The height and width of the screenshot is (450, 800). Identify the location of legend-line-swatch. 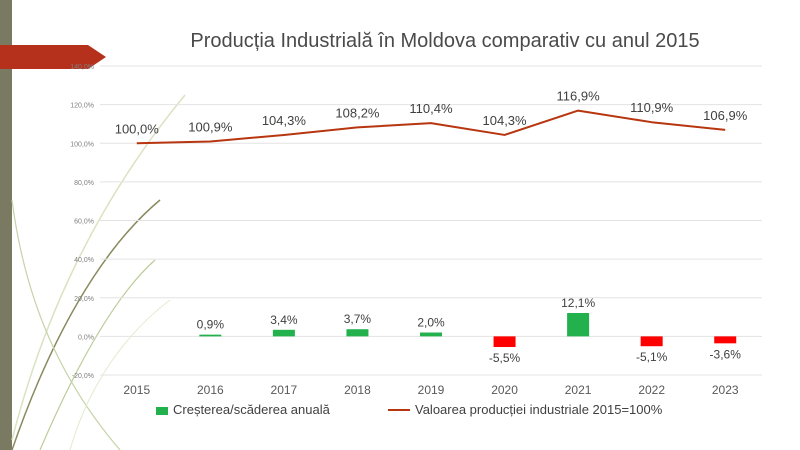
(399, 409).